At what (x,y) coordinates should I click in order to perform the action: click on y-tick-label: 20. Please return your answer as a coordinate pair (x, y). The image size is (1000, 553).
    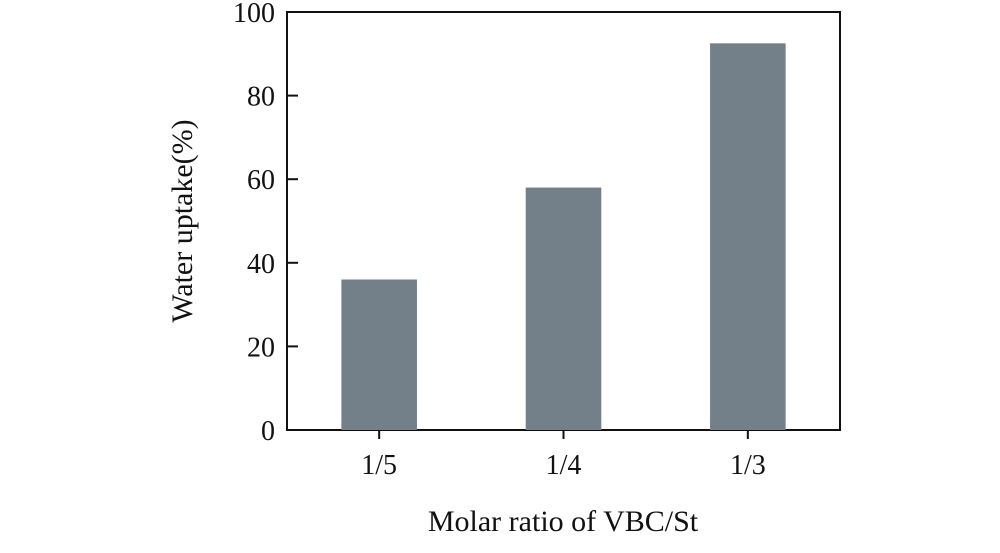
    Looking at the image, I should click on (261, 347).